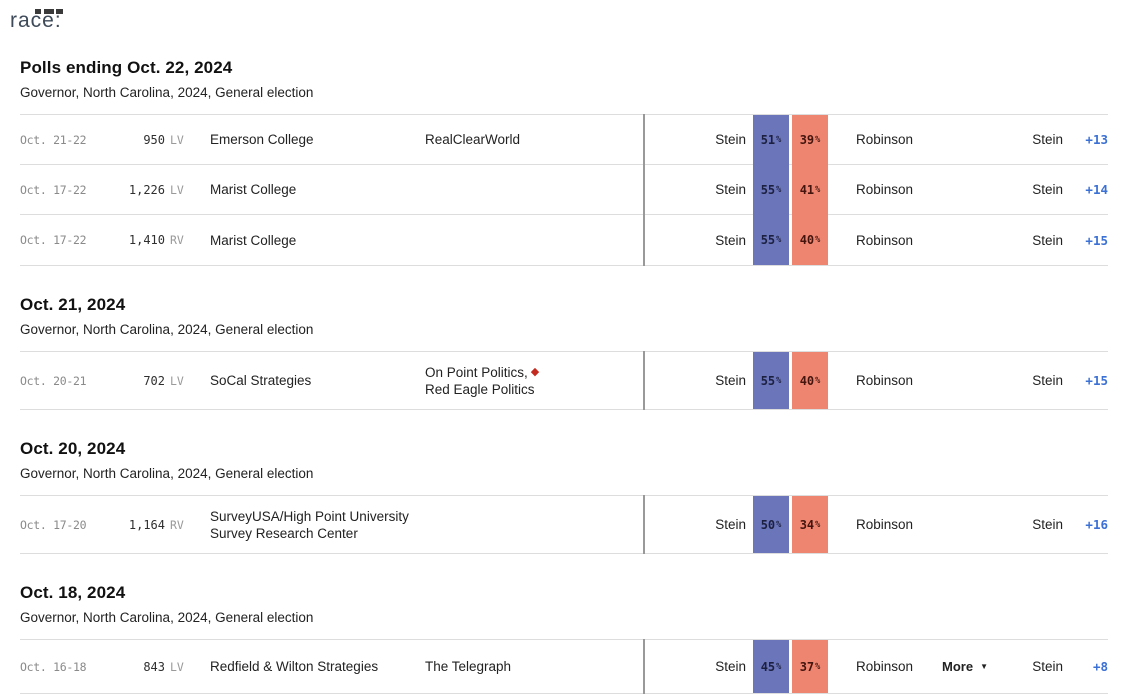 Image resolution: width=1142 pixels, height=700 pixels. I want to click on sample-size: 1,164 RV, so click(145, 524).